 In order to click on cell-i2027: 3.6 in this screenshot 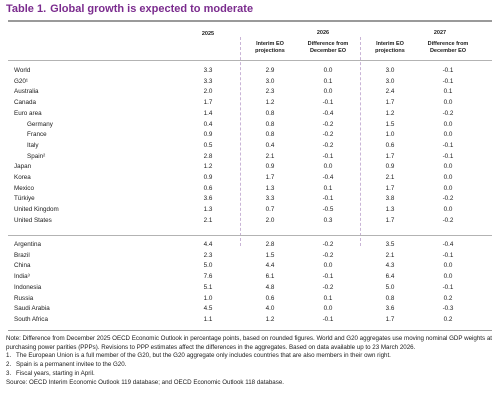, I will do `click(390, 309)`.